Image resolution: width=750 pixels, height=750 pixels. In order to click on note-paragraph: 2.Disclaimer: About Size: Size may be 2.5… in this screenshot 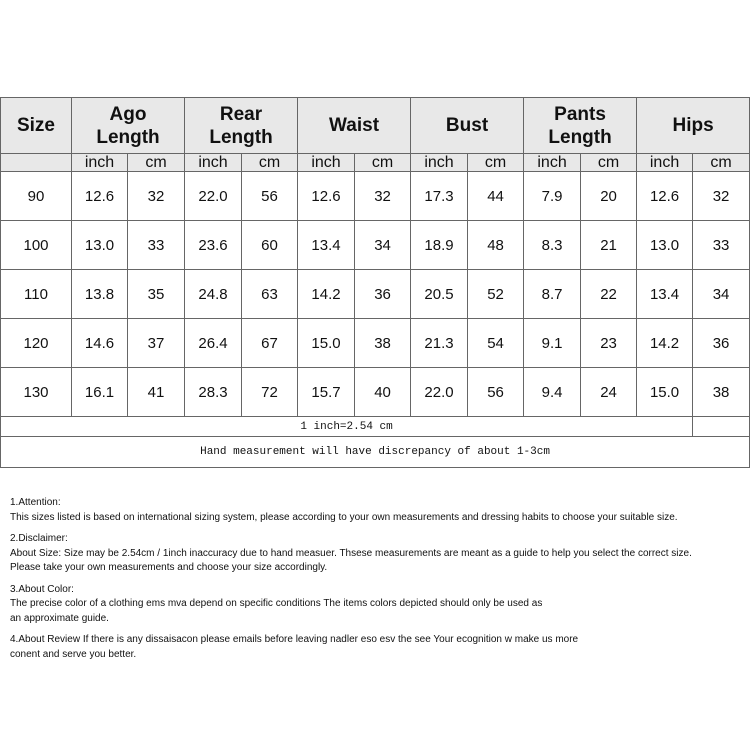, I will do `click(380, 554)`.